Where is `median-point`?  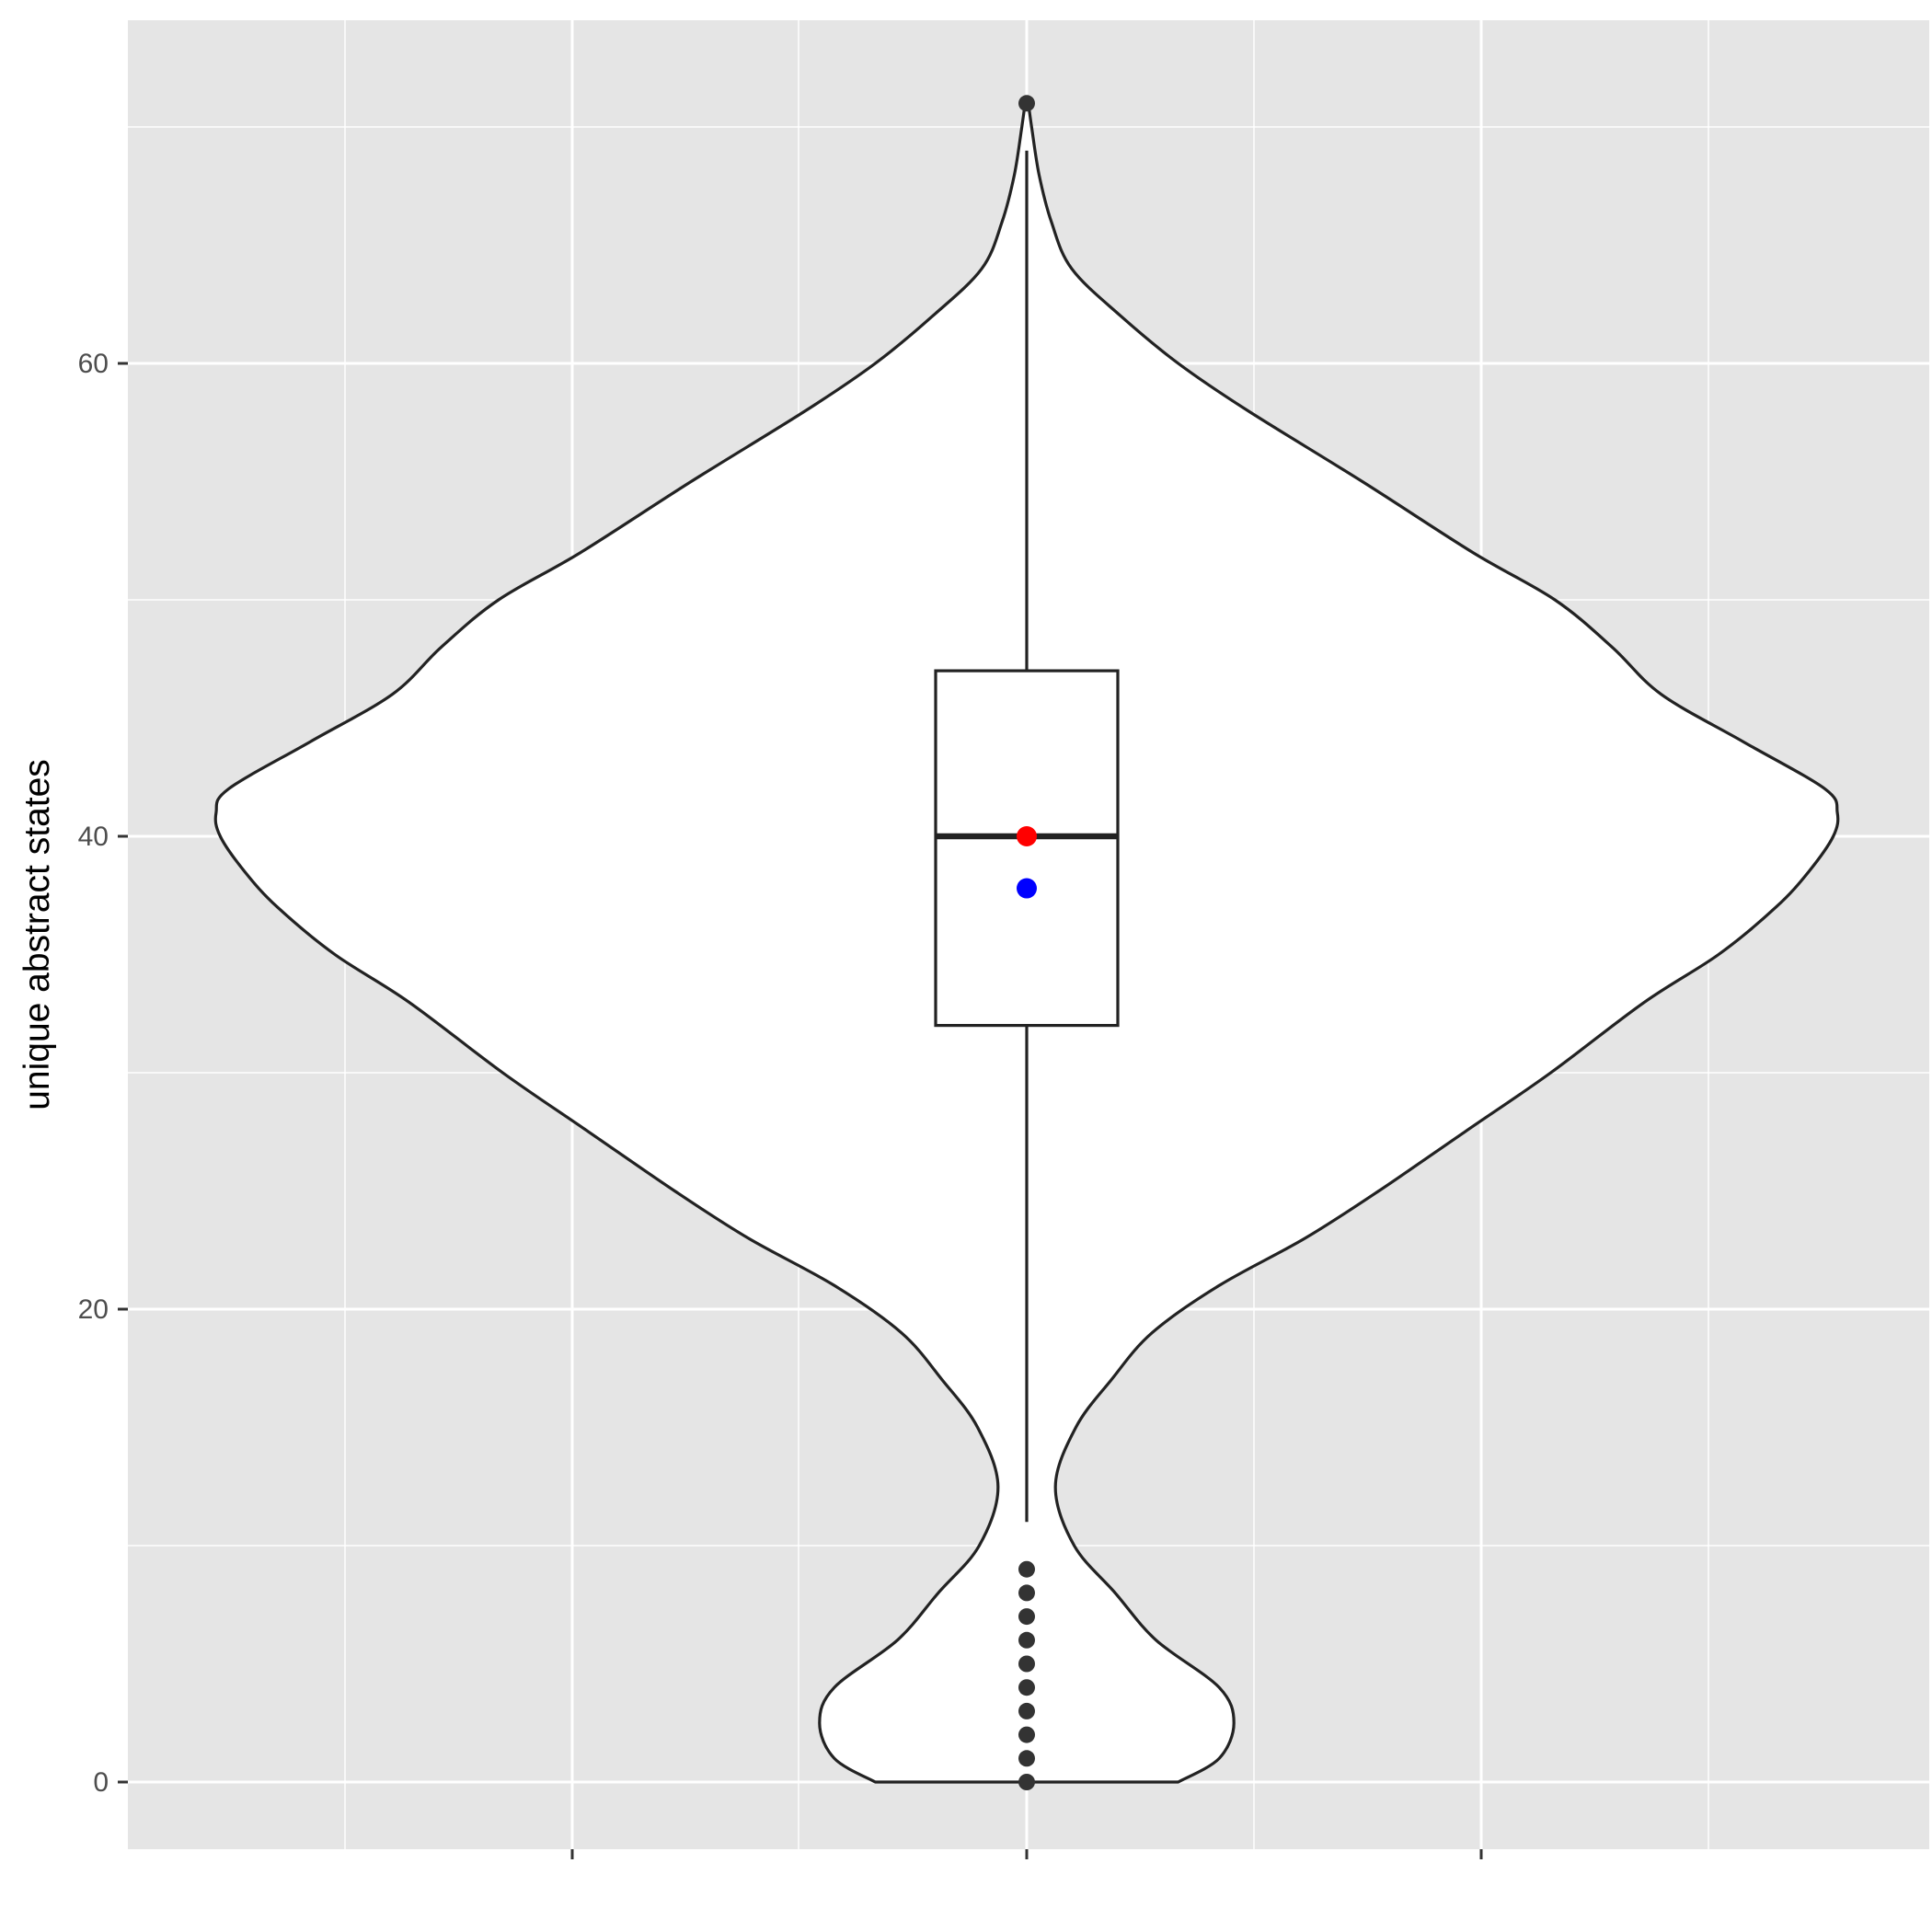 median-point is located at coordinates (1027, 836).